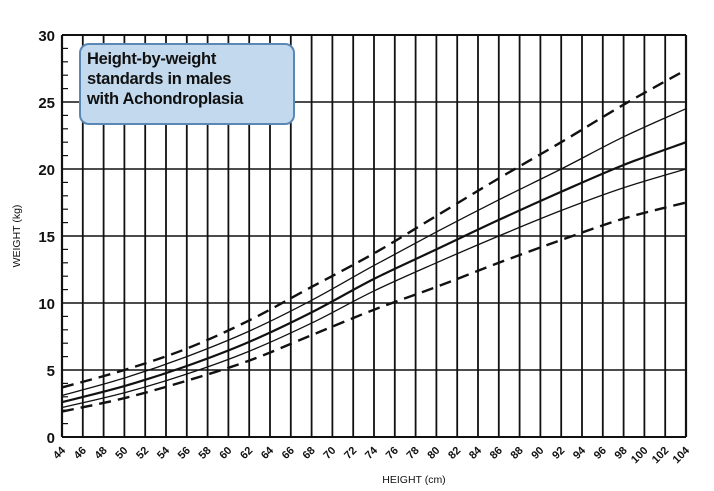  What do you see at coordinates (164, 453) in the screenshot?
I see `x-tick-label: 54` at bounding box center [164, 453].